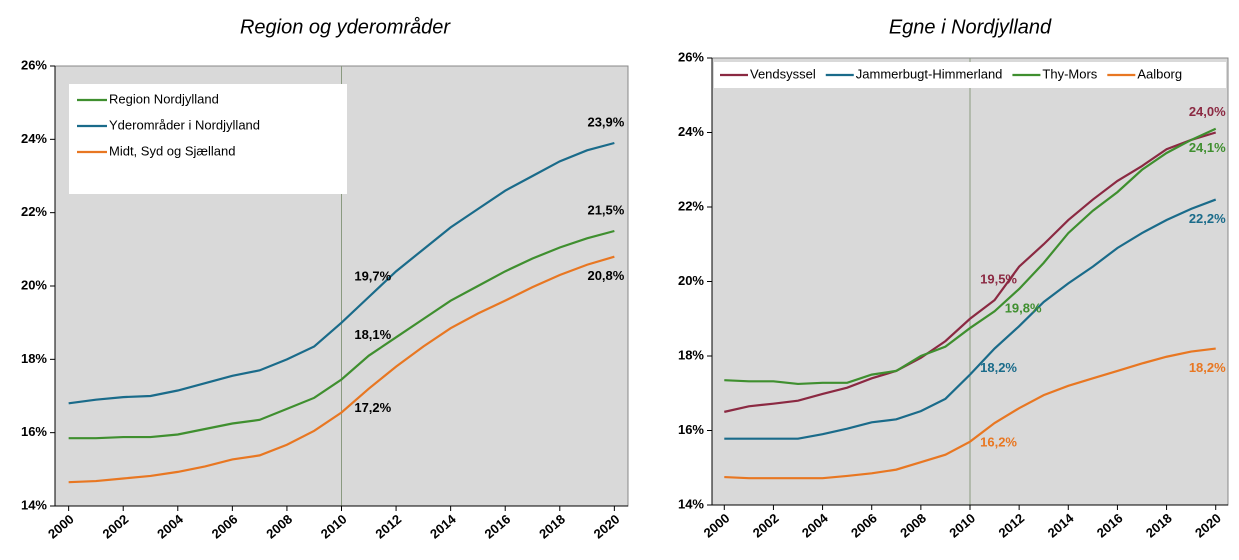 Image resolution: width=1239 pixels, height=560 pixels. What do you see at coordinates (1207, 218) in the screenshot?
I see `value-label: 22,2%` at bounding box center [1207, 218].